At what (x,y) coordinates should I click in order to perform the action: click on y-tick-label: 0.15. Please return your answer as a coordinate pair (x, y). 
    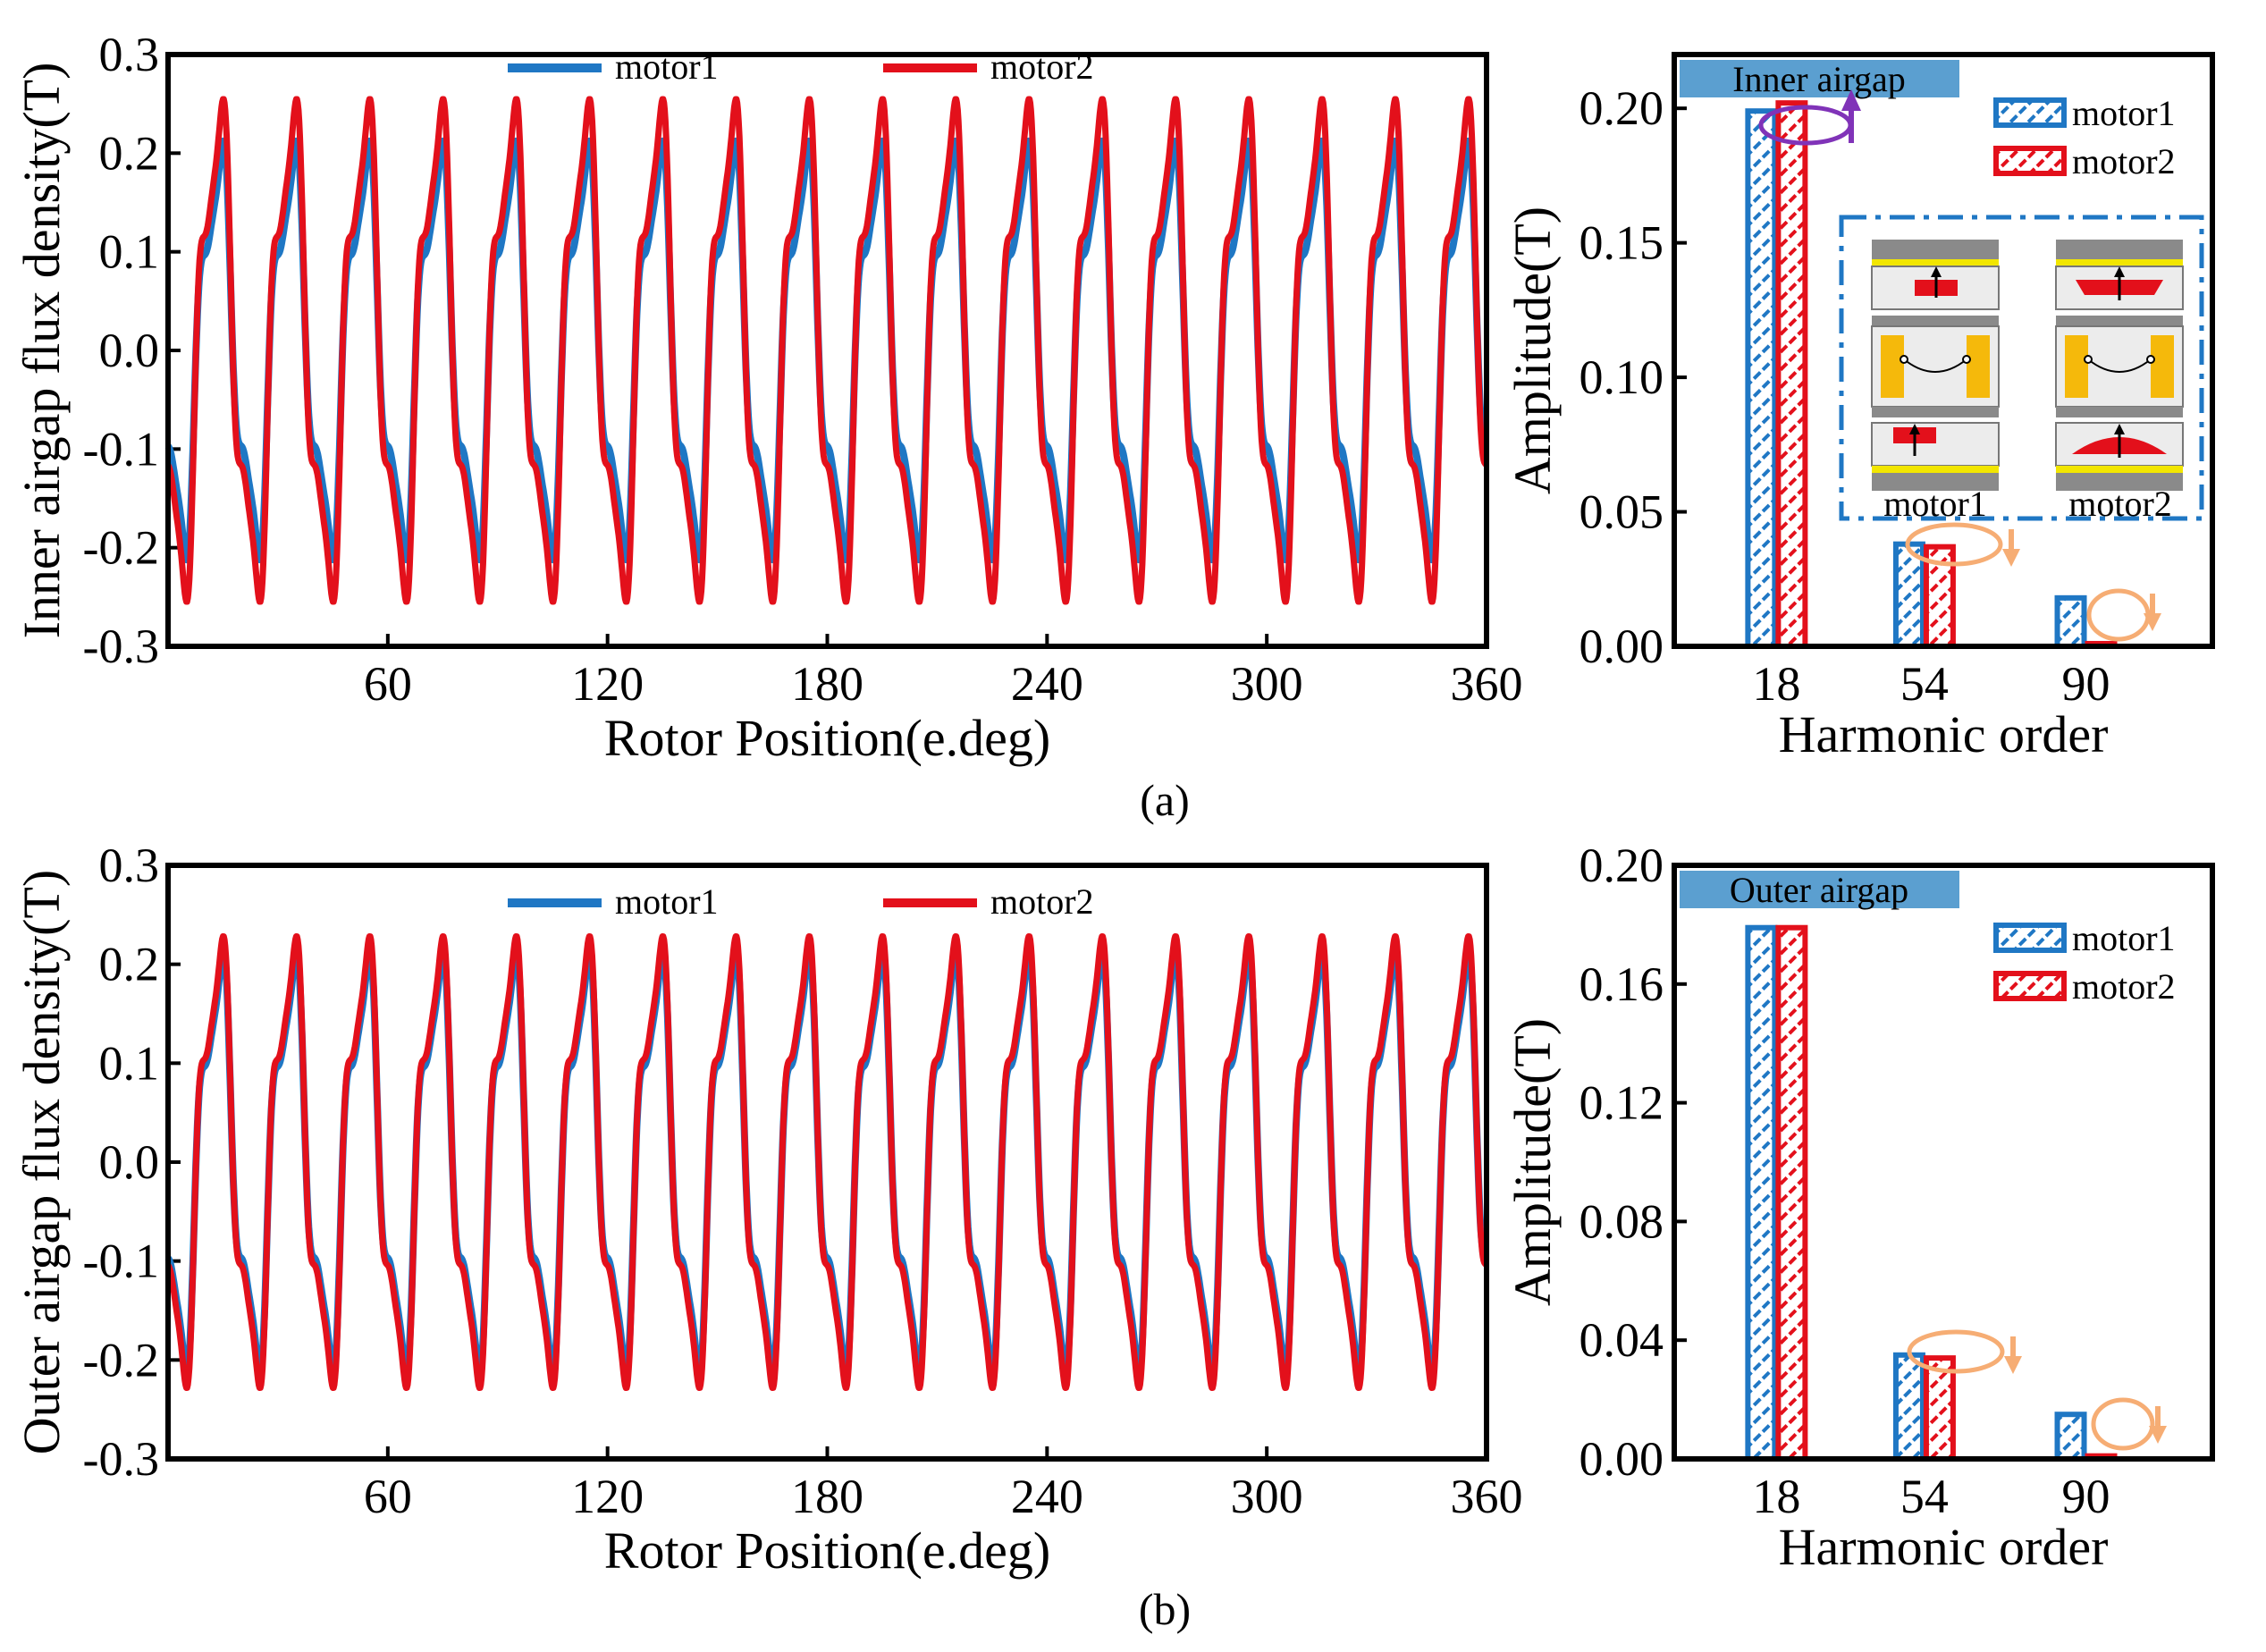
    Looking at the image, I should click on (1622, 243).